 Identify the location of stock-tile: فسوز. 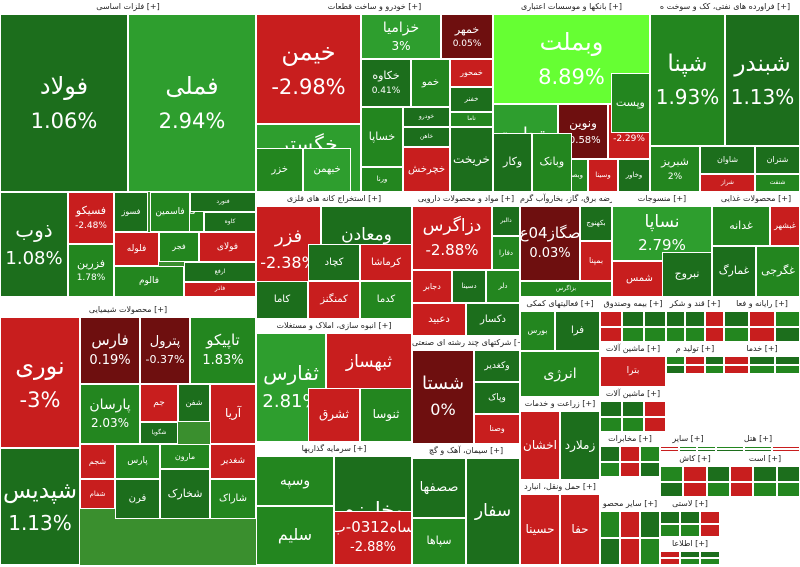
(131, 212).